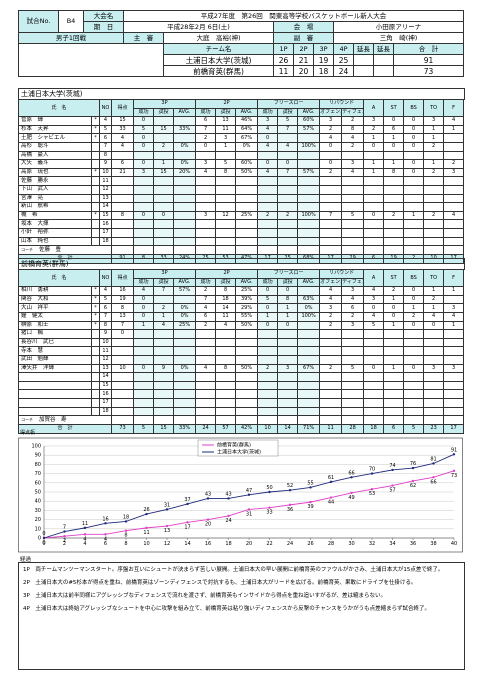 The height and width of the screenshot is (680, 481). I want to click on stat-cell: 9, so click(164, 368).